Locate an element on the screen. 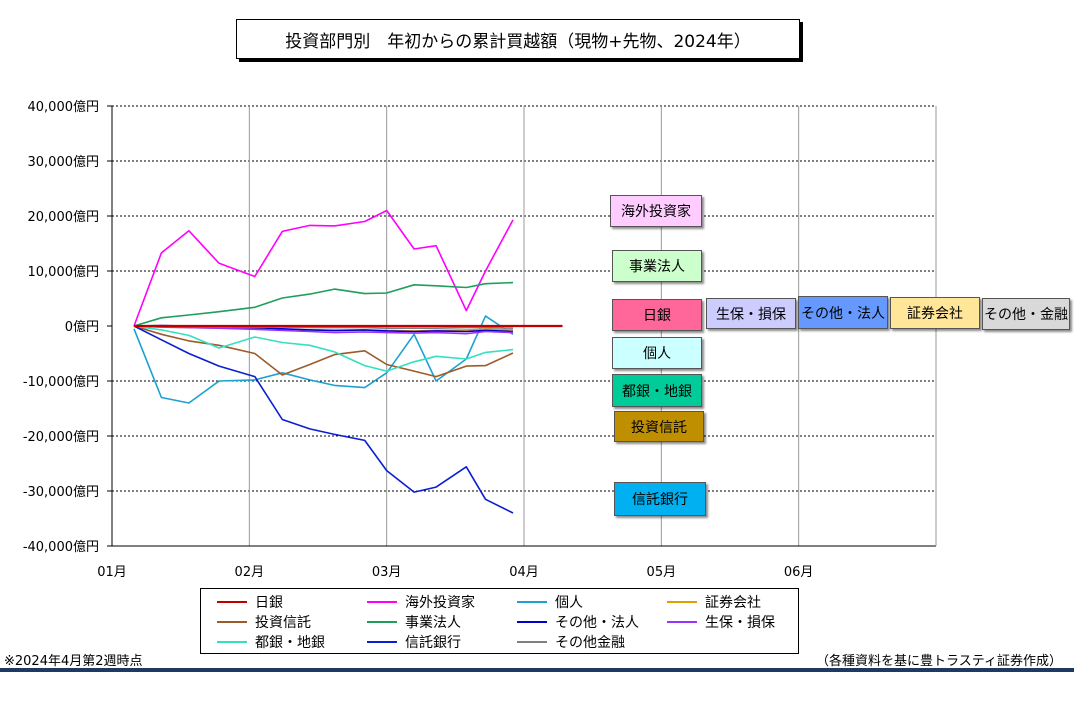 This screenshot has height=707, width=1074. series-label-boj: 日銀 is located at coordinates (657, 315).